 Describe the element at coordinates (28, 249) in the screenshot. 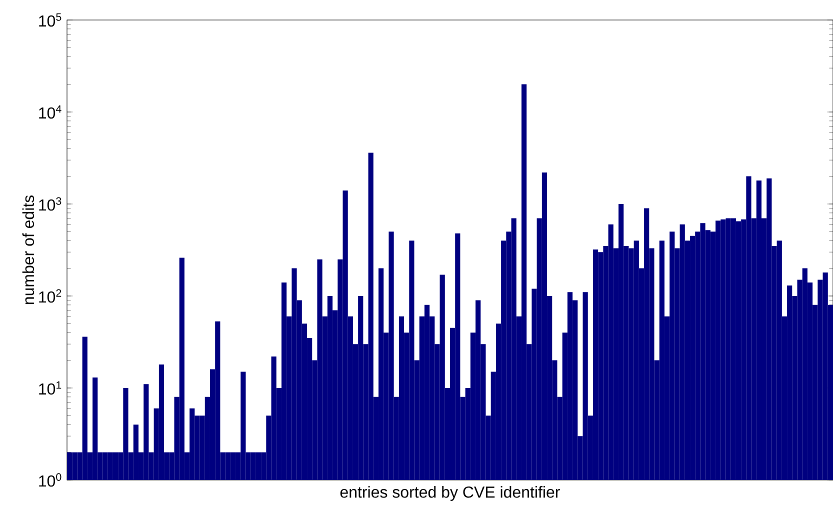

I see `y-axis-title: number of edits` at that location.